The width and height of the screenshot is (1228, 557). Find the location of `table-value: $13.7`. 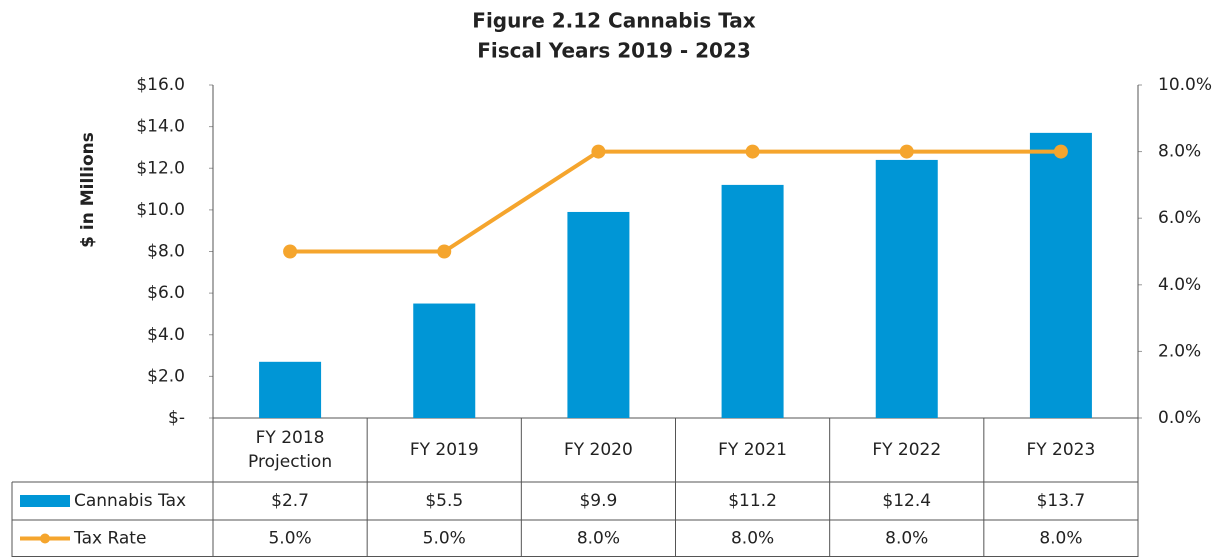

table-value: $13.7 is located at coordinates (1061, 501).